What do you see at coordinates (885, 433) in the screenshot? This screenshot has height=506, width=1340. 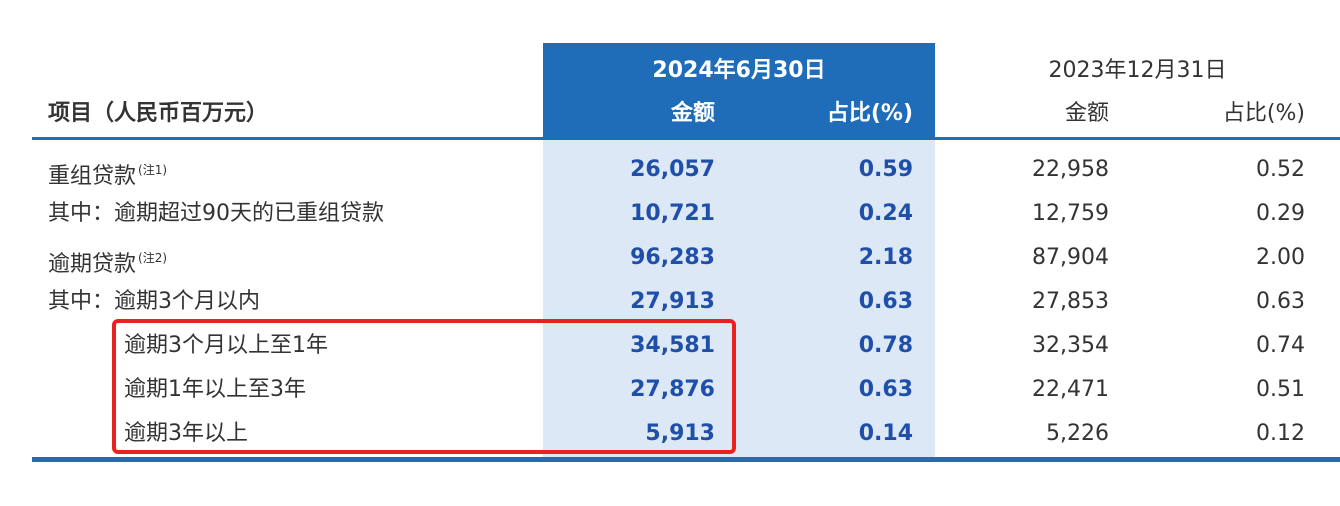 I see `percent-current: 0.14` at bounding box center [885, 433].